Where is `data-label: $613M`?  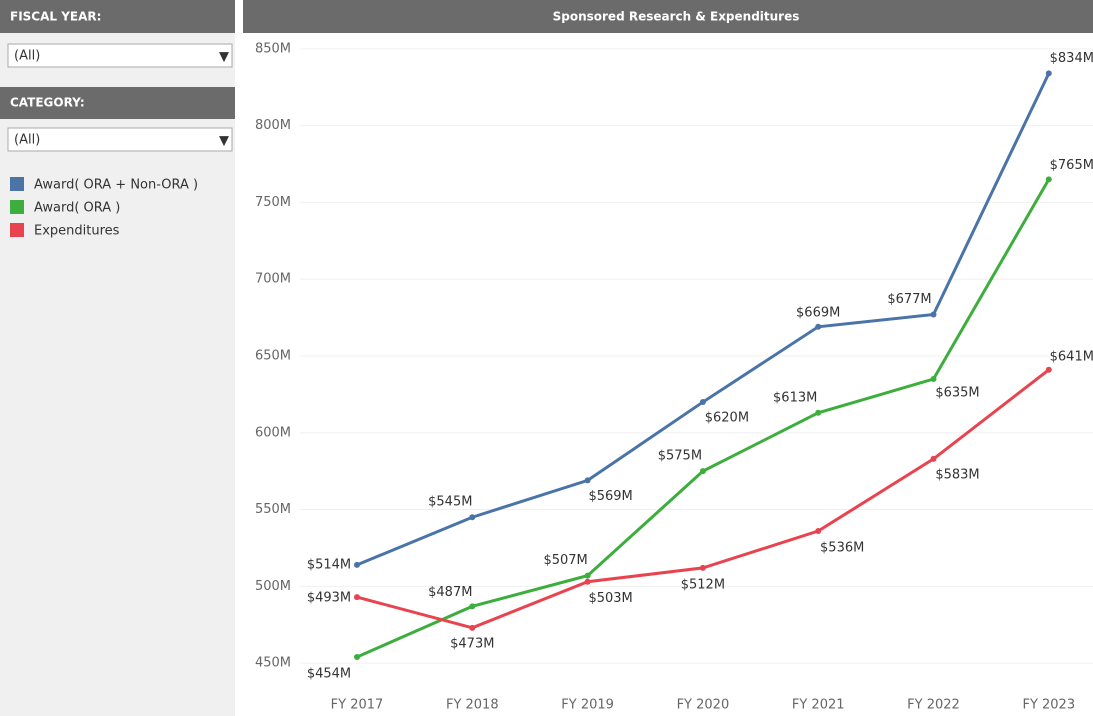
data-label: $613M is located at coordinates (795, 397).